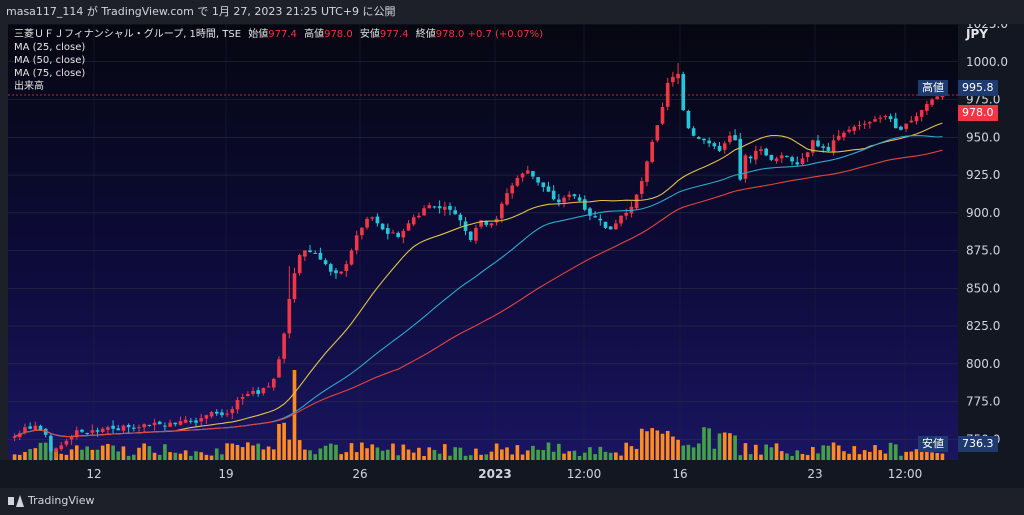 This screenshot has width=1024, height=515. Describe the element at coordinates (679, 474) in the screenshot. I see `x-tick-label: 16` at that location.